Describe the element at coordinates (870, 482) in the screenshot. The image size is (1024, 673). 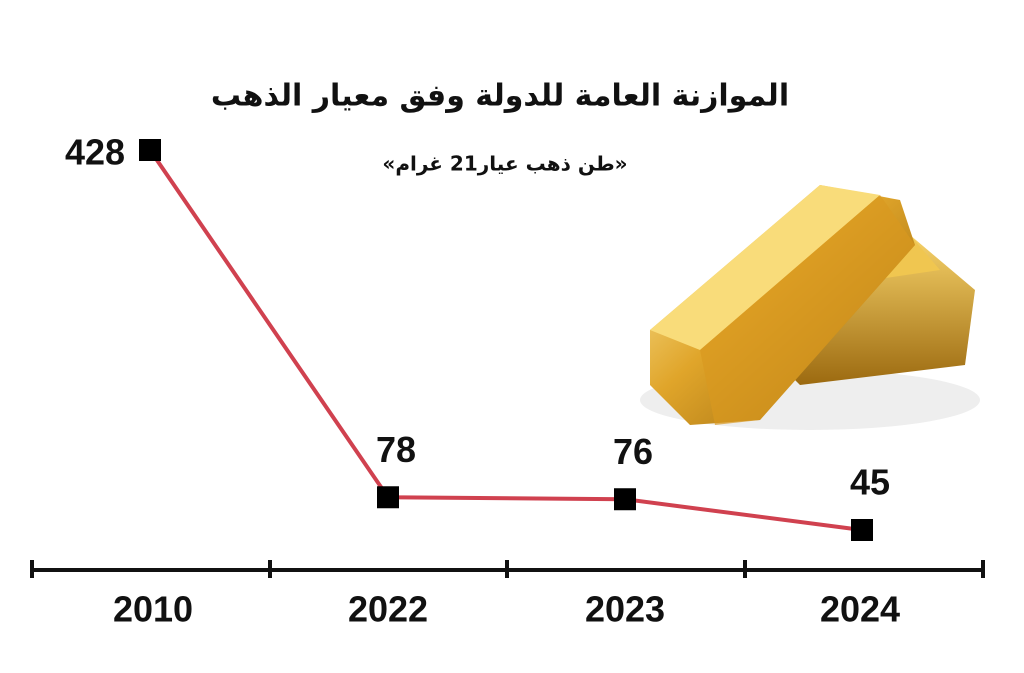
I see `value-label: 45` at that location.